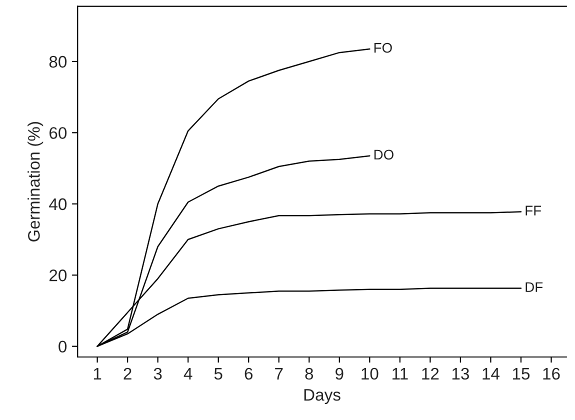 Image resolution: width=575 pixels, height=420 pixels. I want to click on y-tick-label: 80, so click(58, 62).